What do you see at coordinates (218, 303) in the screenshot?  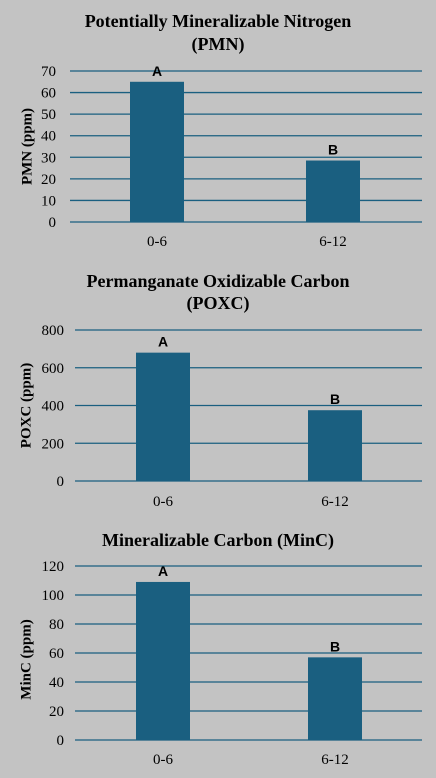 I see `chart-title-line2: (POXC)` at bounding box center [218, 303].